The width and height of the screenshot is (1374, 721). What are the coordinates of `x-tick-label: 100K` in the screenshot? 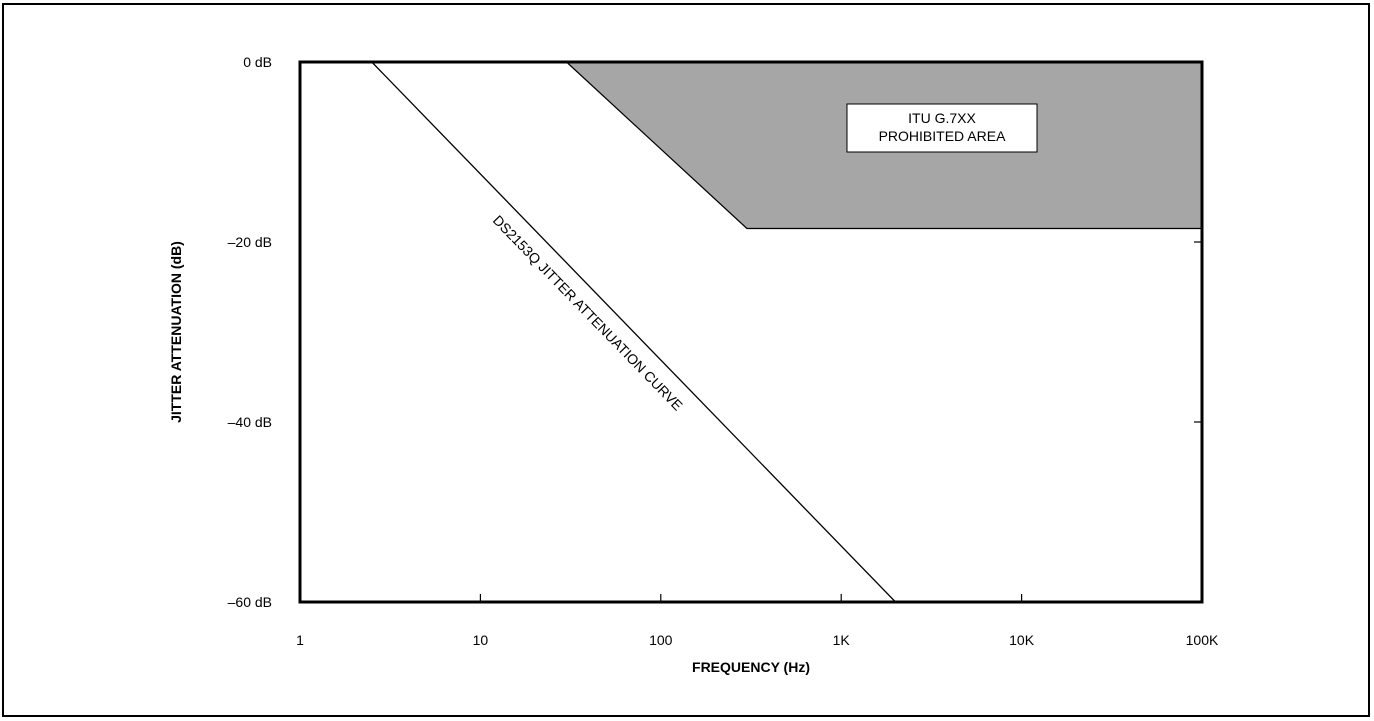 It's located at (1202, 640).